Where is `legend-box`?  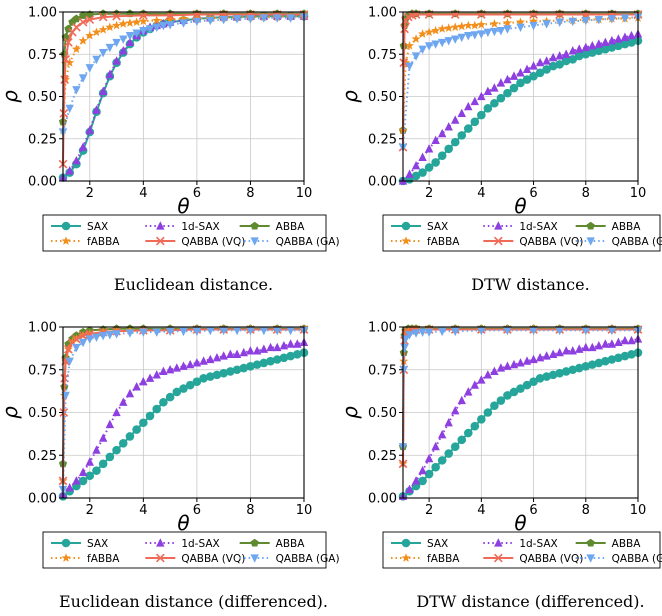
legend-box is located at coordinates (184, 233).